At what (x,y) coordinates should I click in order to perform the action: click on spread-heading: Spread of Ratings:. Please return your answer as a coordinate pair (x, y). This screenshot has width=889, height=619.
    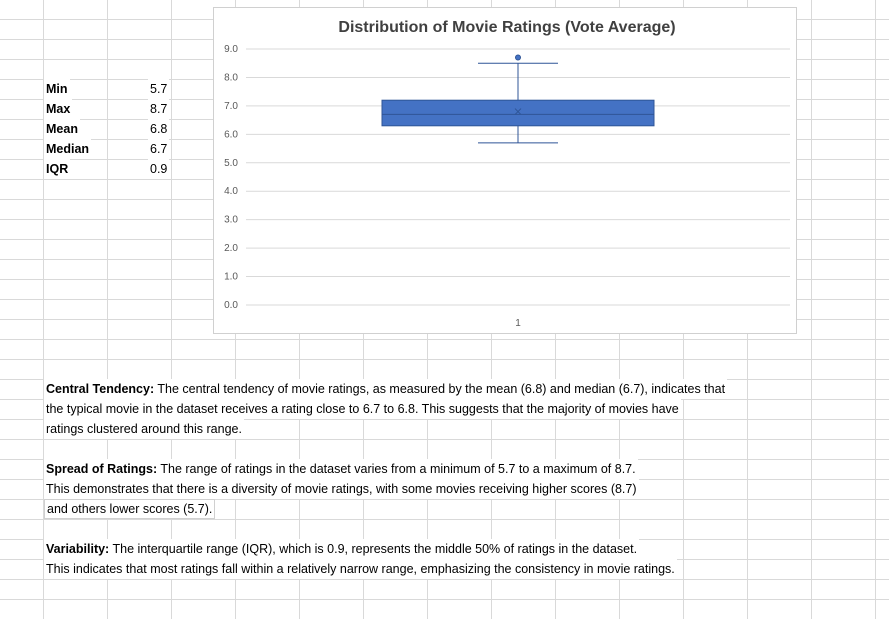
    Looking at the image, I should click on (102, 469).